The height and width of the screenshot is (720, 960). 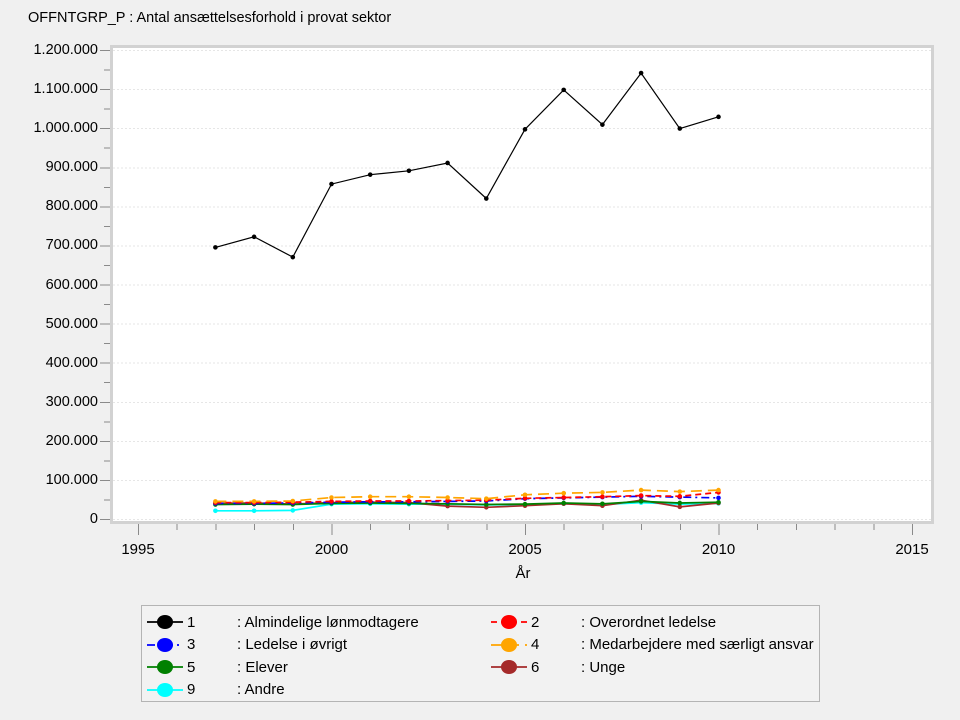 I want to click on legend-series-label: : Unge, so click(x=603, y=667).